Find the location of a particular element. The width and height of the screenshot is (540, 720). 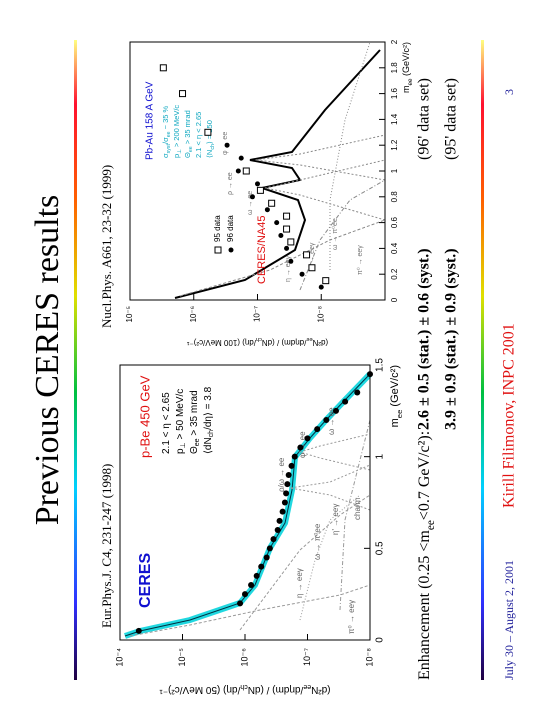

enhancement-set: (96' data set) is located at coordinates (424, 119).